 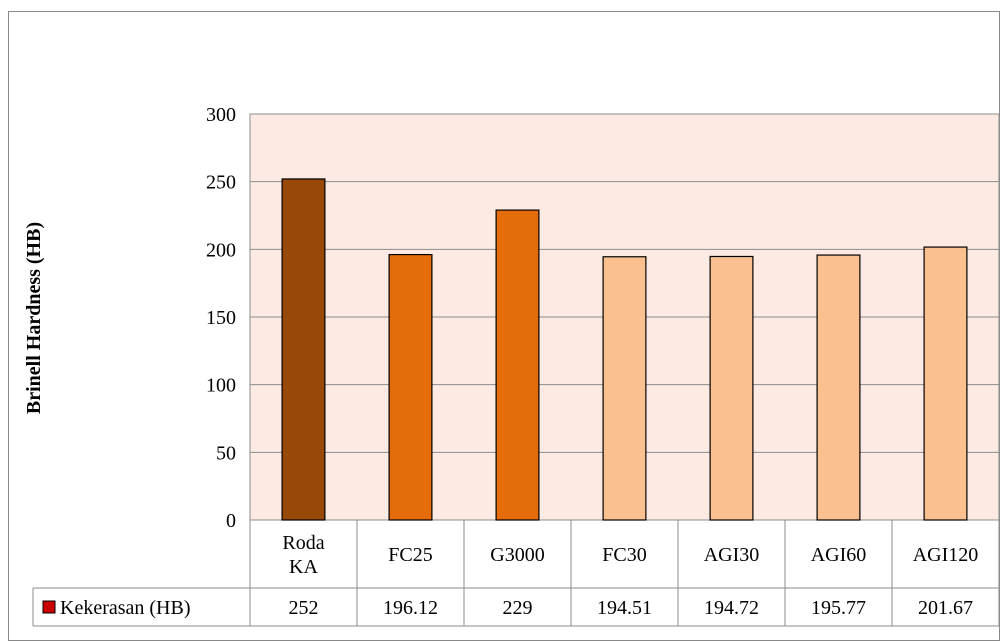 What do you see at coordinates (410, 555) in the screenshot?
I see `x-tick-label: FC25` at bounding box center [410, 555].